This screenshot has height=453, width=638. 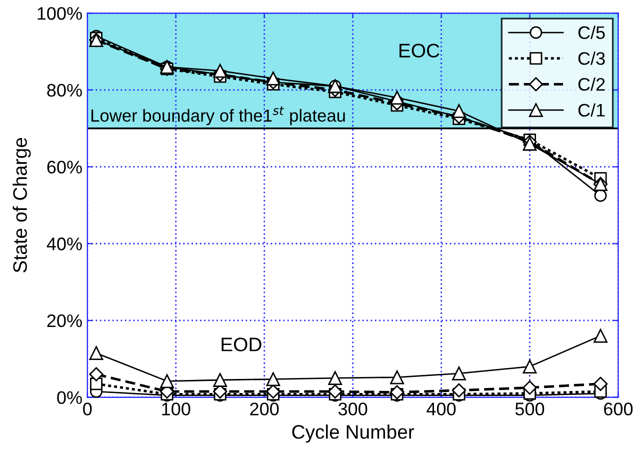 I want to click on y-tick-label: 80%, so click(x=64, y=90).